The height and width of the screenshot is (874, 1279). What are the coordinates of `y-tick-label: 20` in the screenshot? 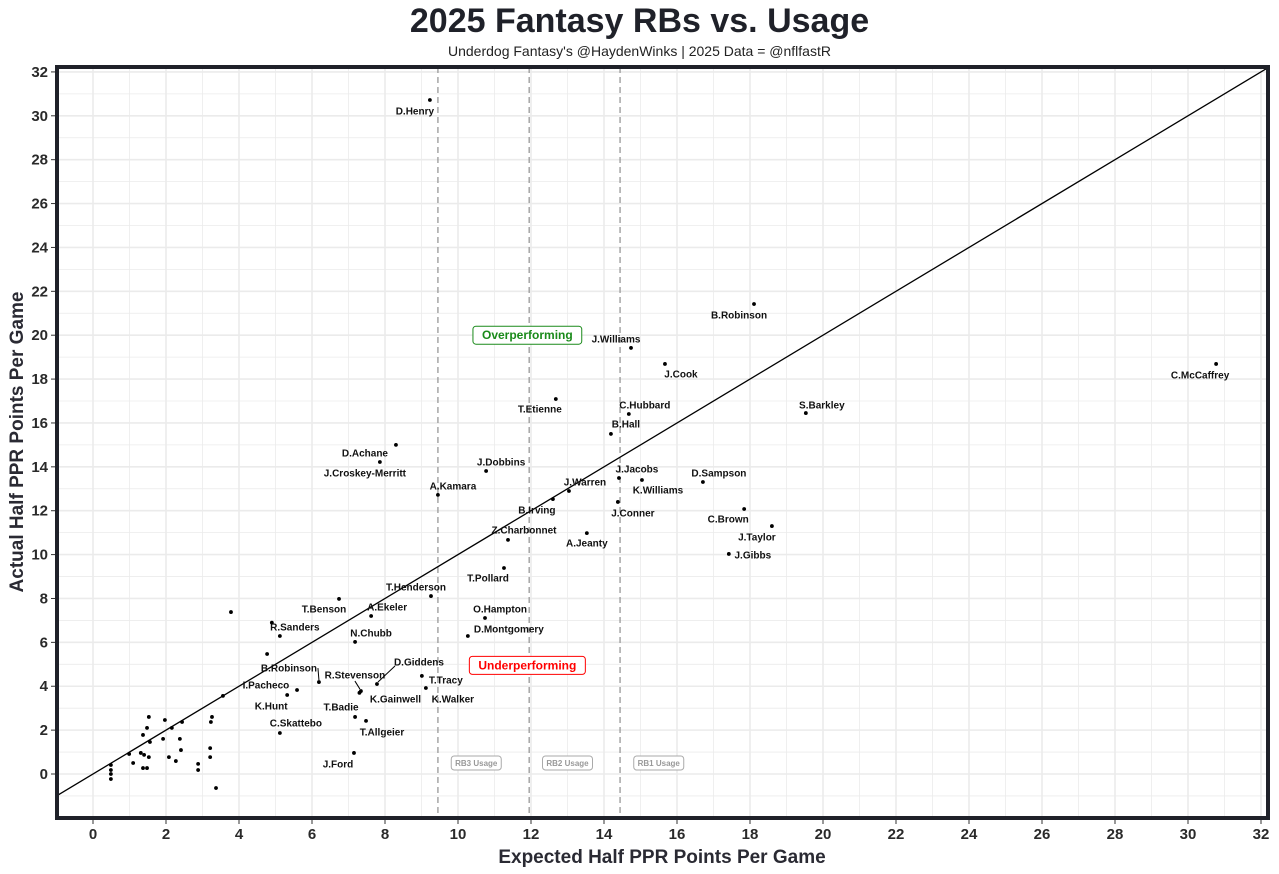 It's located at (39, 335).